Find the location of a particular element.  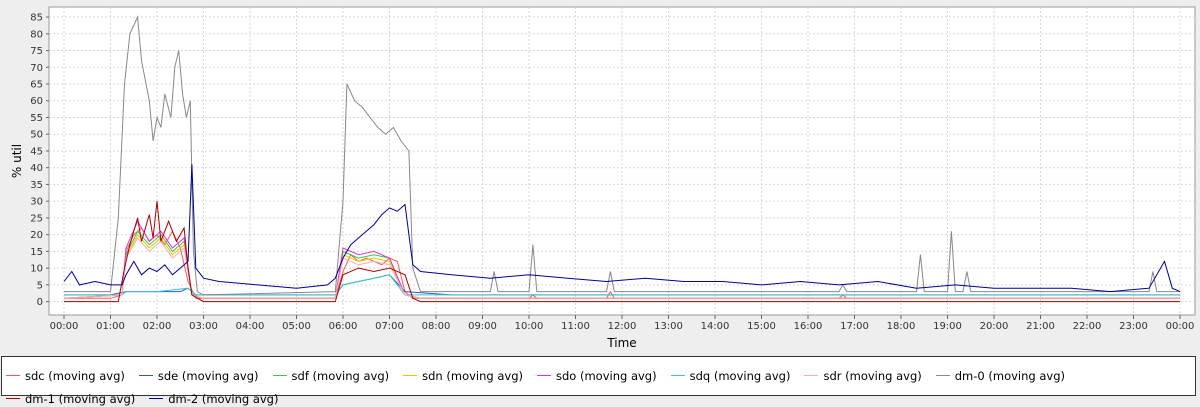

x-tick-label: 12:00 is located at coordinates (622, 326).